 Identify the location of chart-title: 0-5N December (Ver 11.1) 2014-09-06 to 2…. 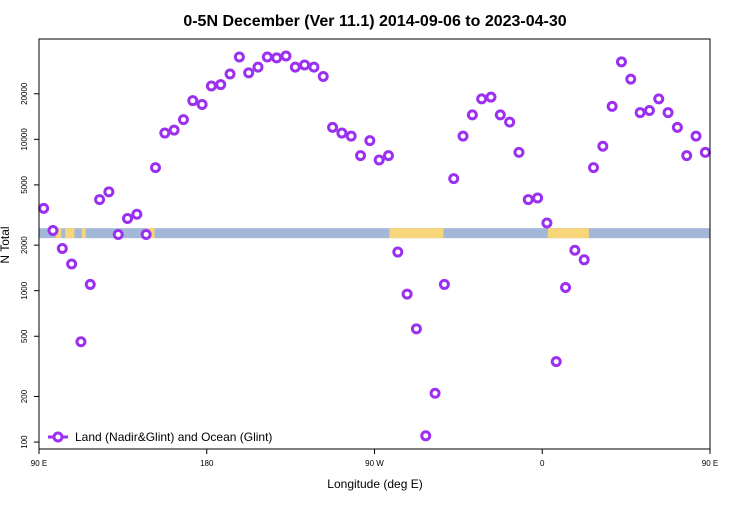
(374, 21).